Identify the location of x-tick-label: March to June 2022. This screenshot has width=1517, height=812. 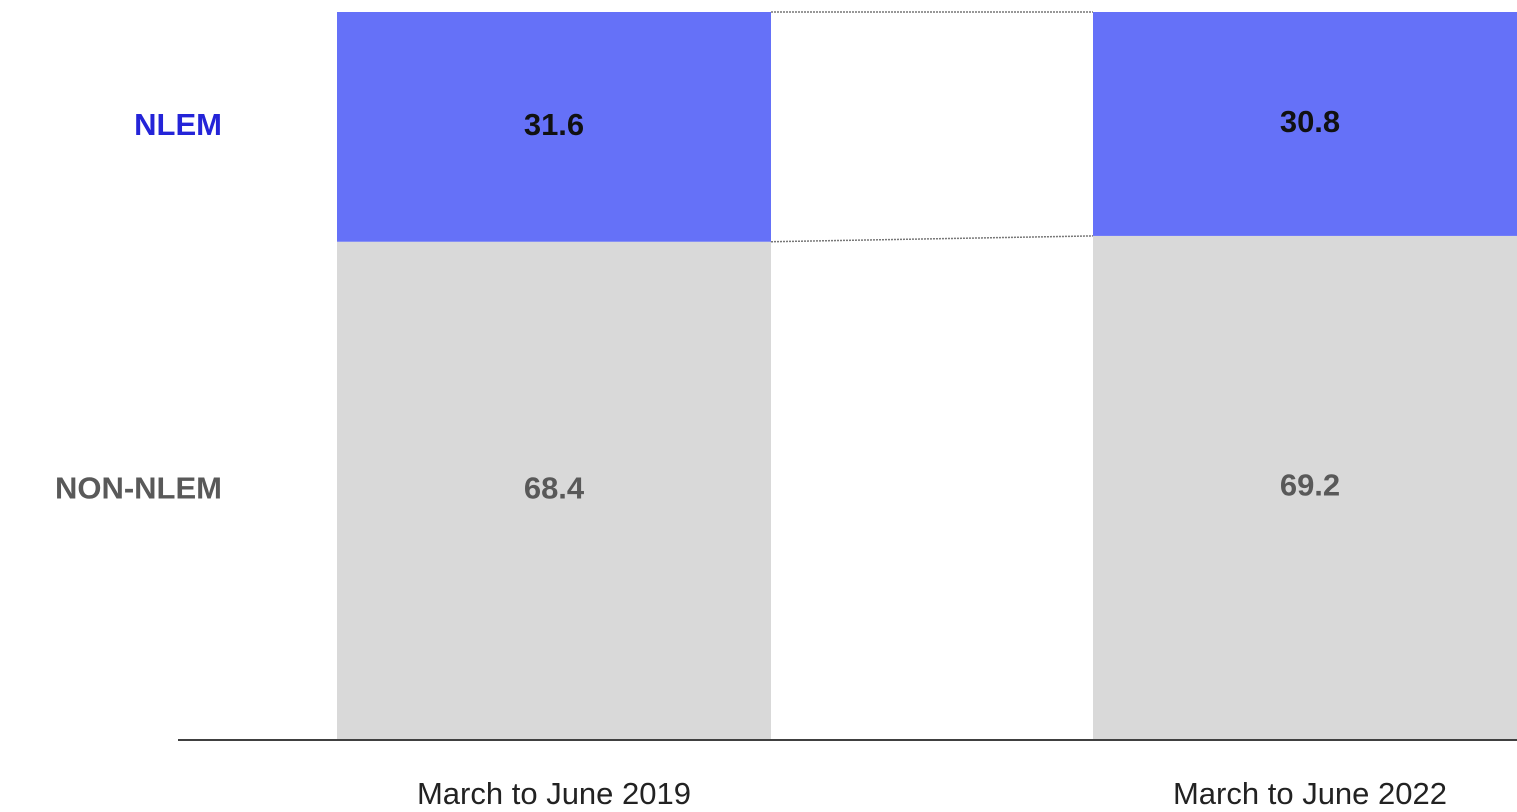
(1310, 793).